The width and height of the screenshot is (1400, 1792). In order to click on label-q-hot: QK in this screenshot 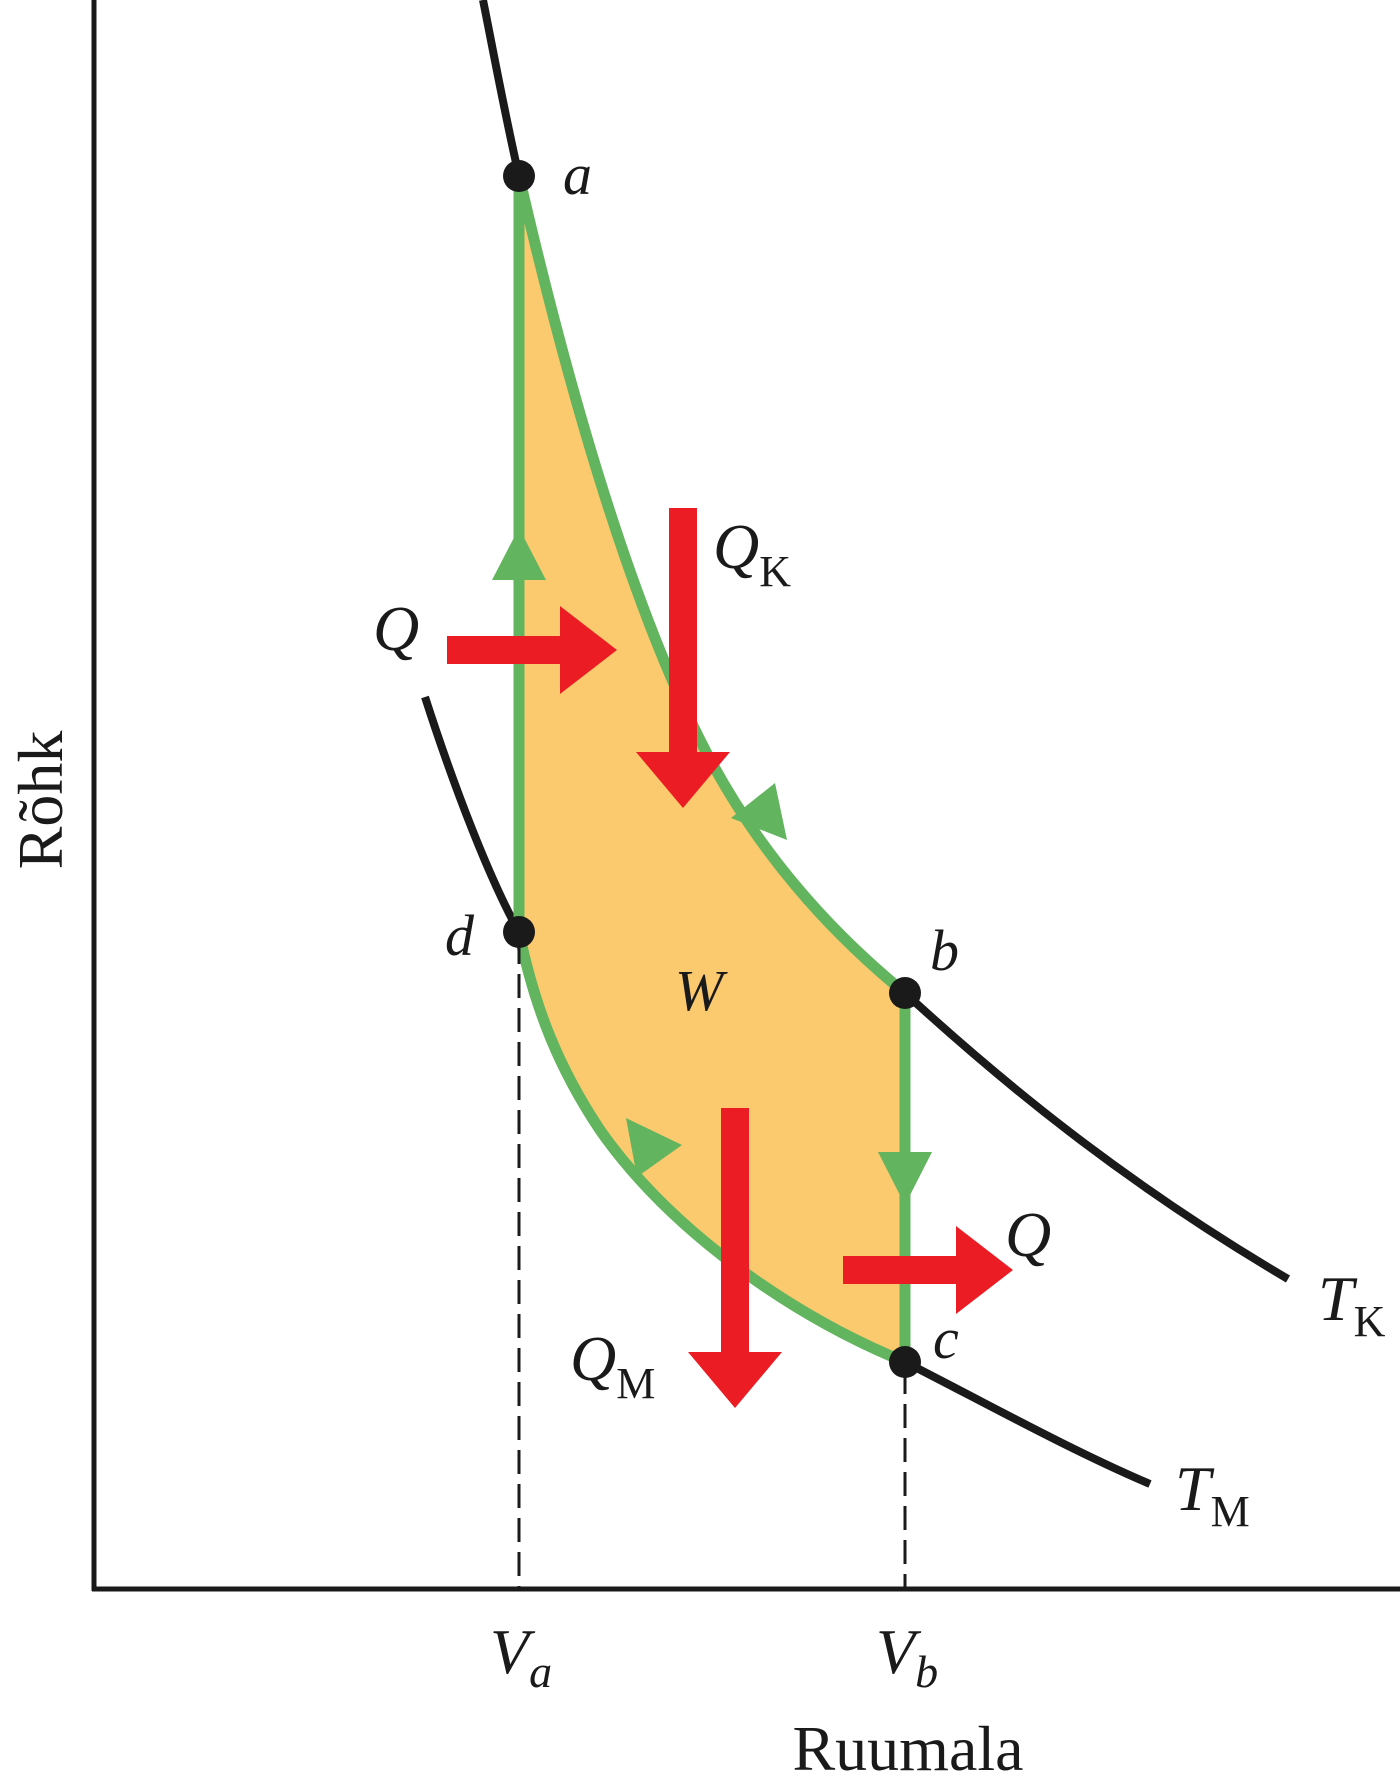, I will do `click(752, 553)`.